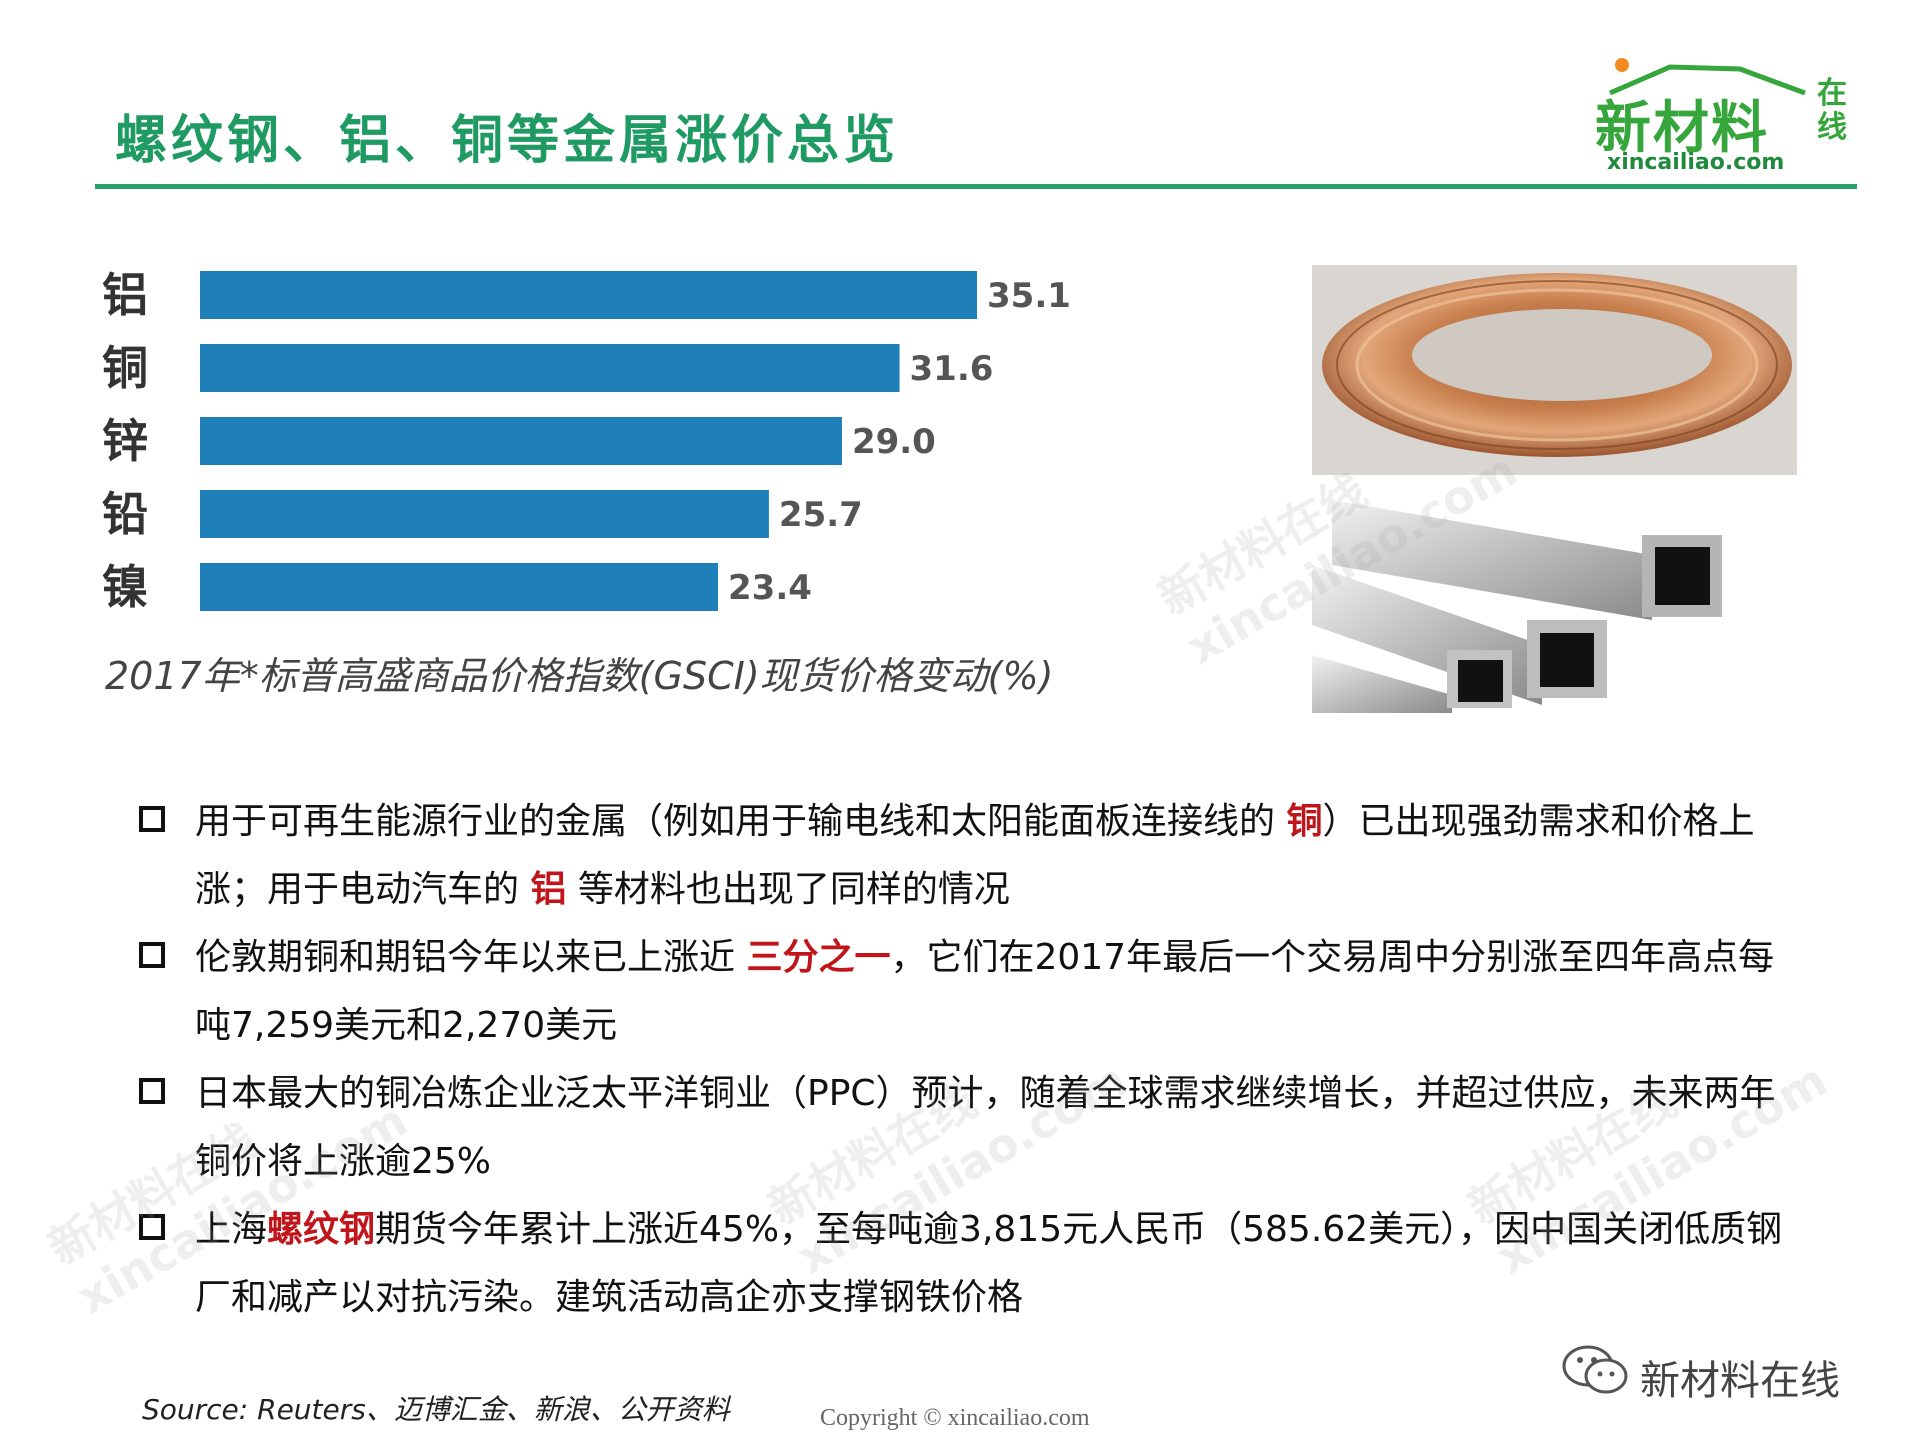  What do you see at coordinates (507, 141) in the screenshot?
I see `page-title: 螺纹钢、铝、铜等金属涨价总览` at bounding box center [507, 141].